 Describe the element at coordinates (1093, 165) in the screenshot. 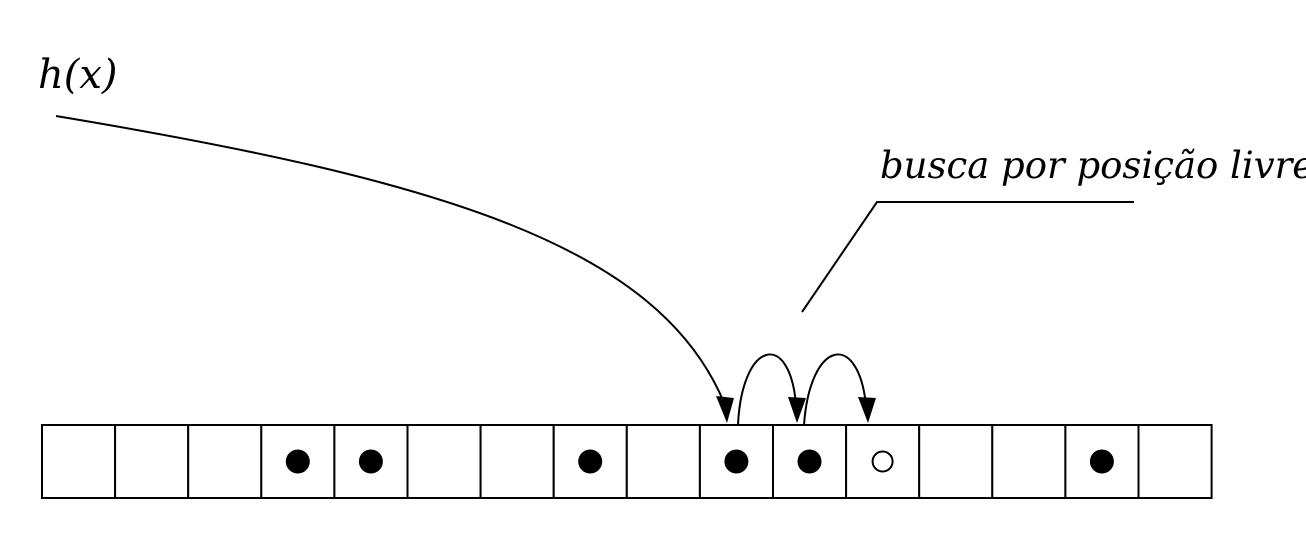

I see `search-note-label: busca por posição livre` at that location.